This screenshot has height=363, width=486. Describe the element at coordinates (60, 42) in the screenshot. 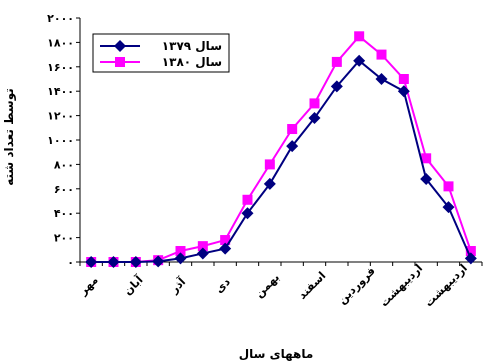

I see `y-tick-label: ۱۸۰۰` at that location.